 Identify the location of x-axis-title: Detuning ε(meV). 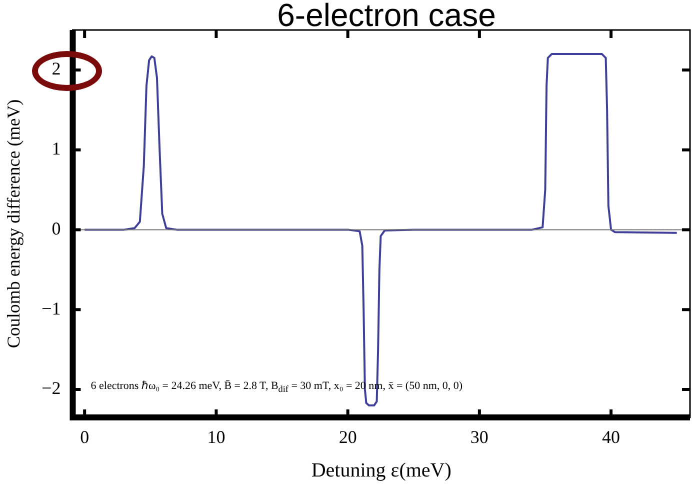
(381, 470).